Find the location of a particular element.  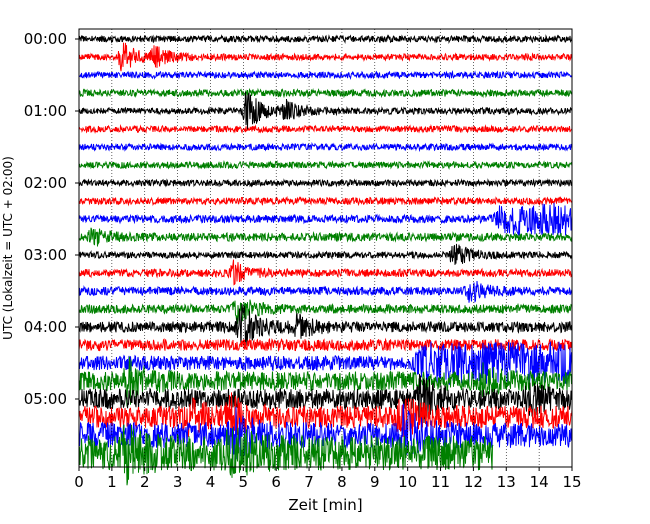

x-tick-label: 12 is located at coordinates (473, 482).